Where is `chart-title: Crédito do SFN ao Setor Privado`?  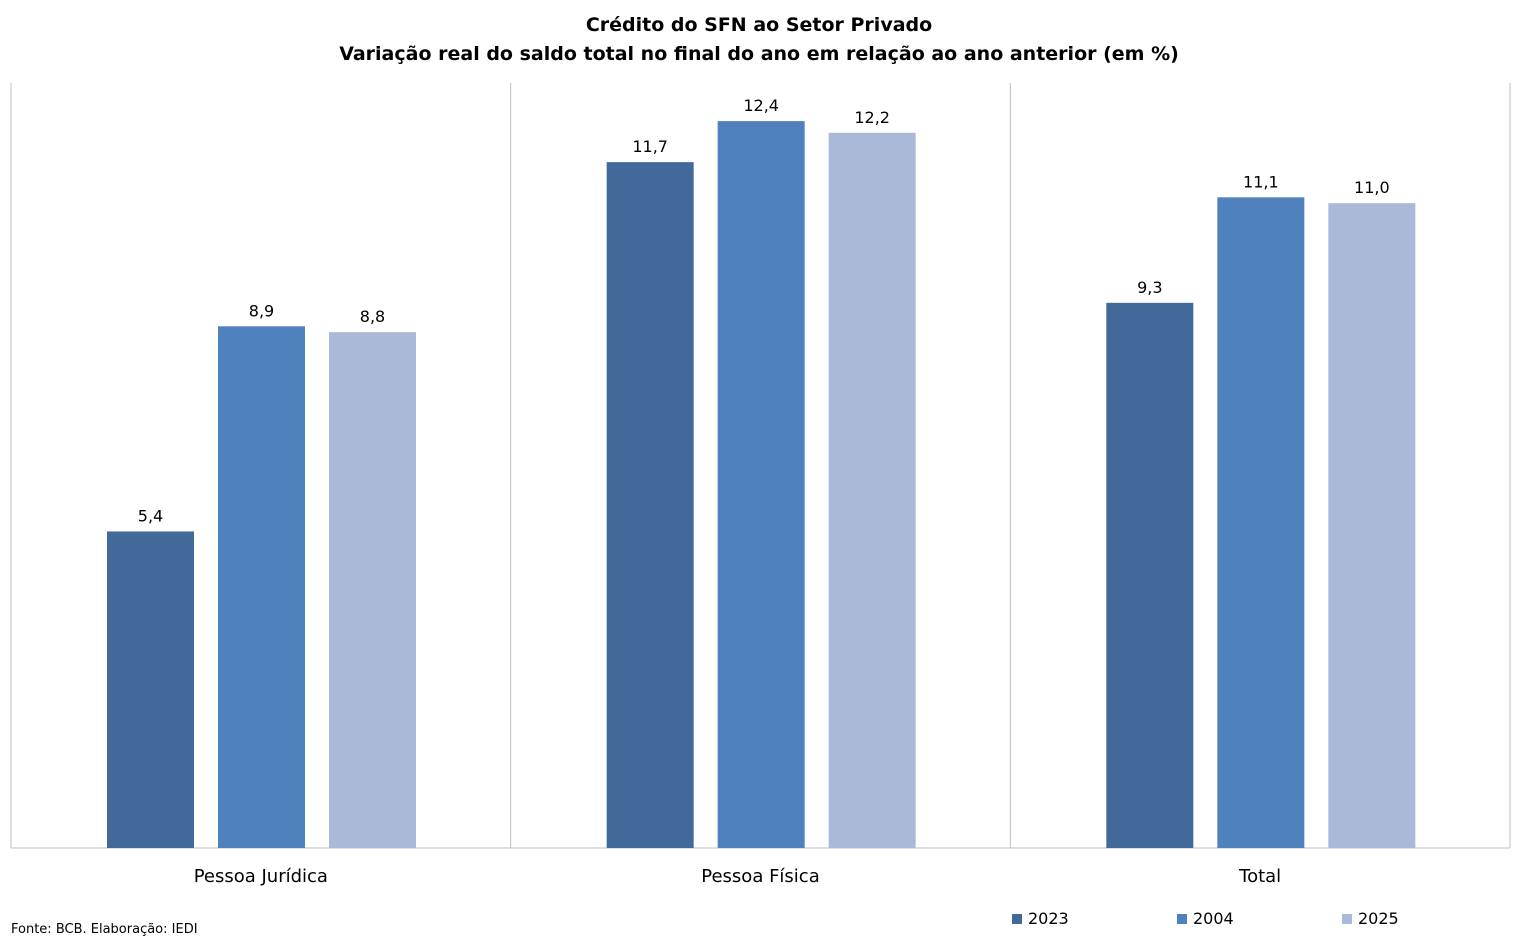
chart-title: Crédito do SFN ao Setor Privado is located at coordinates (759, 25).